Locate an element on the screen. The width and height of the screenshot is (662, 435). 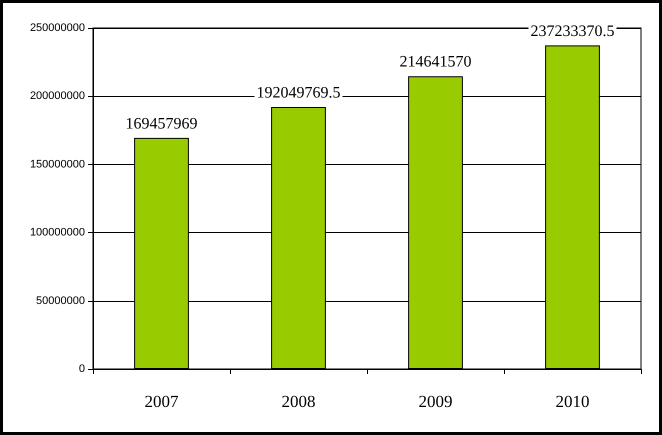
data-label: 237233370.5 is located at coordinates (572, 31).